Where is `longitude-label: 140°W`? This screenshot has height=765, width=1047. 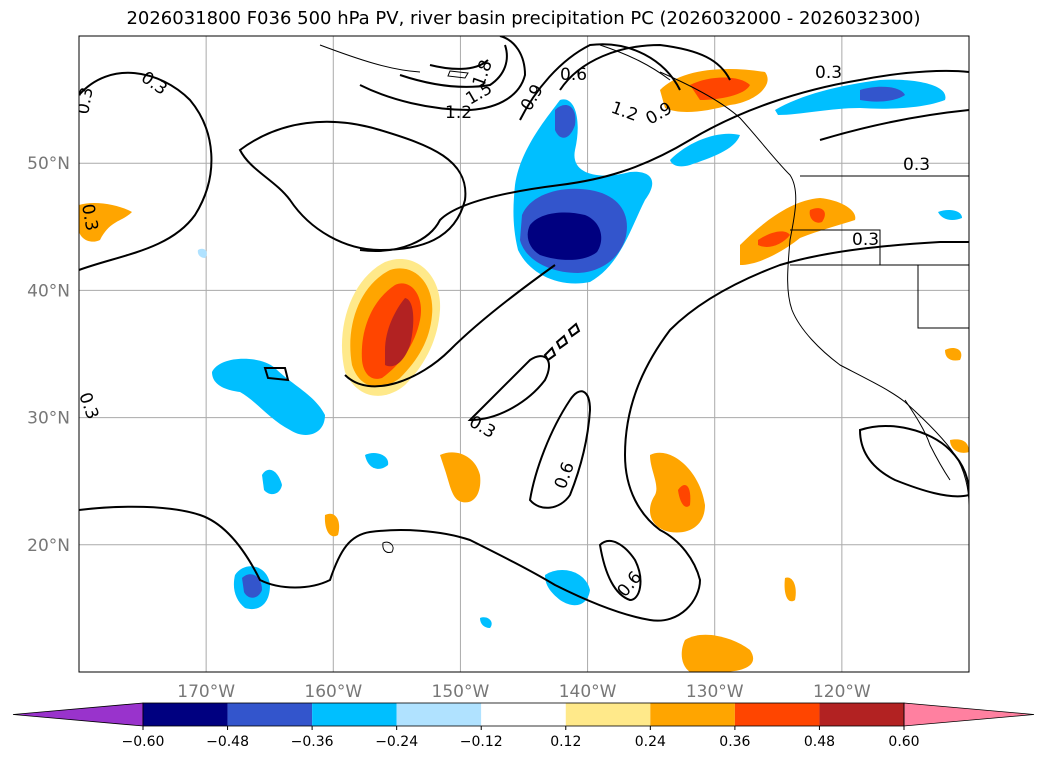
longitude-label: 140°W is located at coordinates (588, 692).